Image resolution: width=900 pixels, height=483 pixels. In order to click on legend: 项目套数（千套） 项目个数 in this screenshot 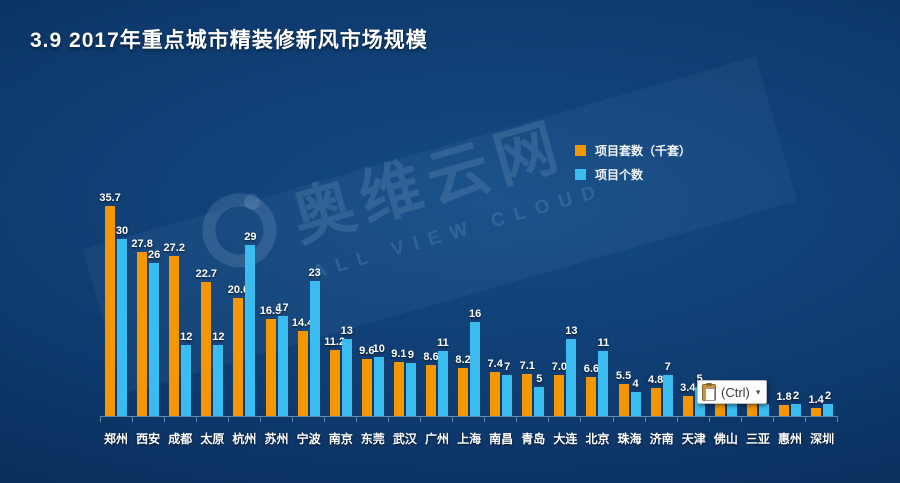, I will do `click(633, 162)`.